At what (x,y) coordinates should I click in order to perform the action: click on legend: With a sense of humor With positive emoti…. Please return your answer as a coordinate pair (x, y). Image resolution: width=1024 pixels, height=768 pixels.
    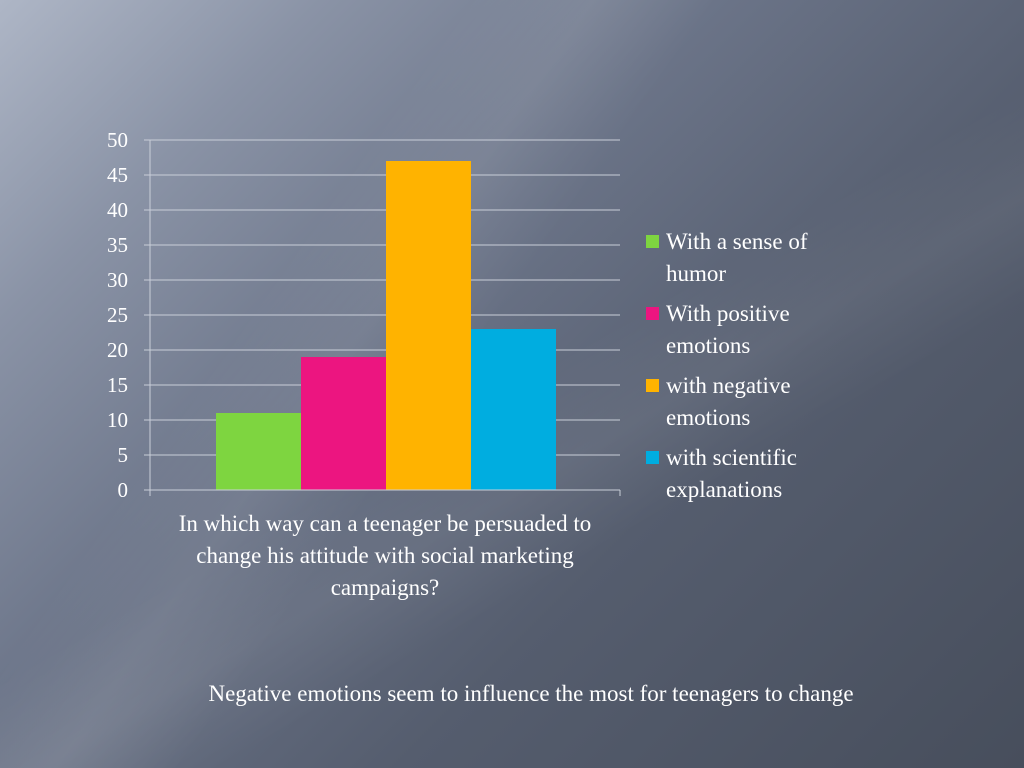
    Looking at the image, I should click on (751, 370).